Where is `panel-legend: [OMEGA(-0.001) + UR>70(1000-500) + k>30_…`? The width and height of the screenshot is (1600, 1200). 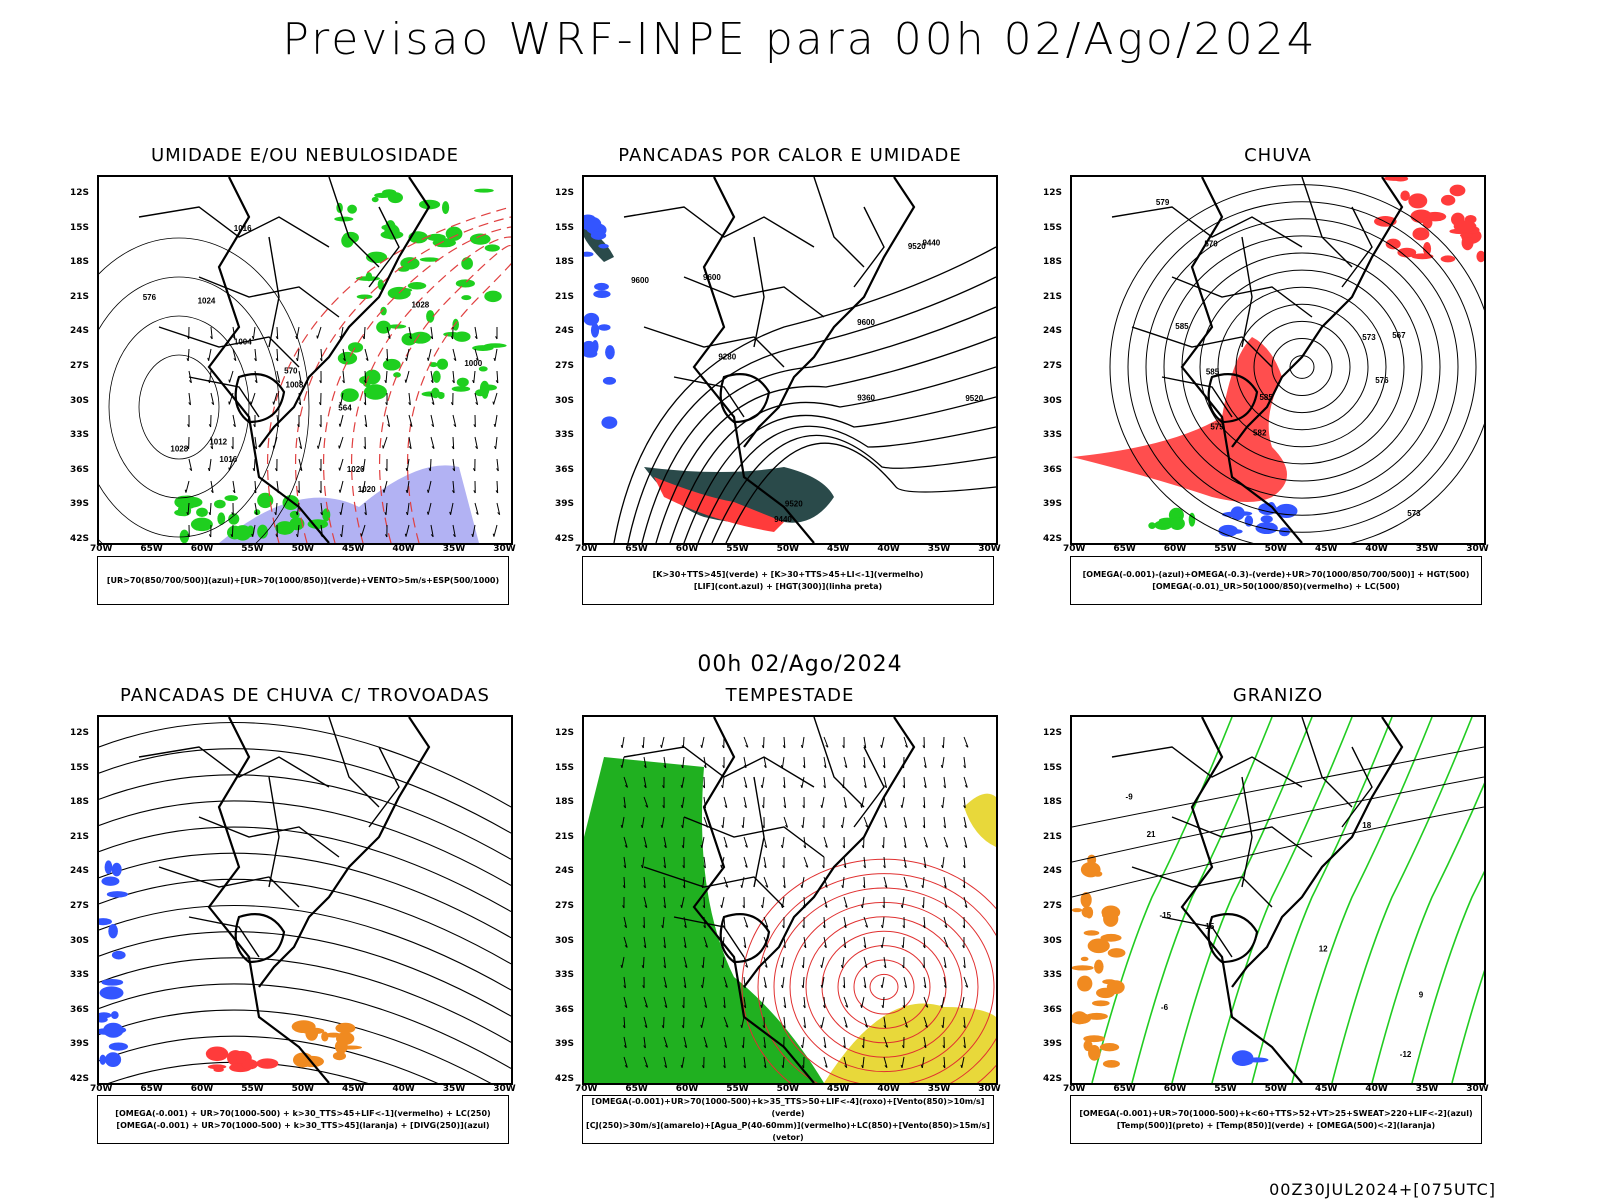
panel-legend: [OMEGA(-0.001) + UR>70(1000-500) + k>30_… is located at coordinates (303, 1119).